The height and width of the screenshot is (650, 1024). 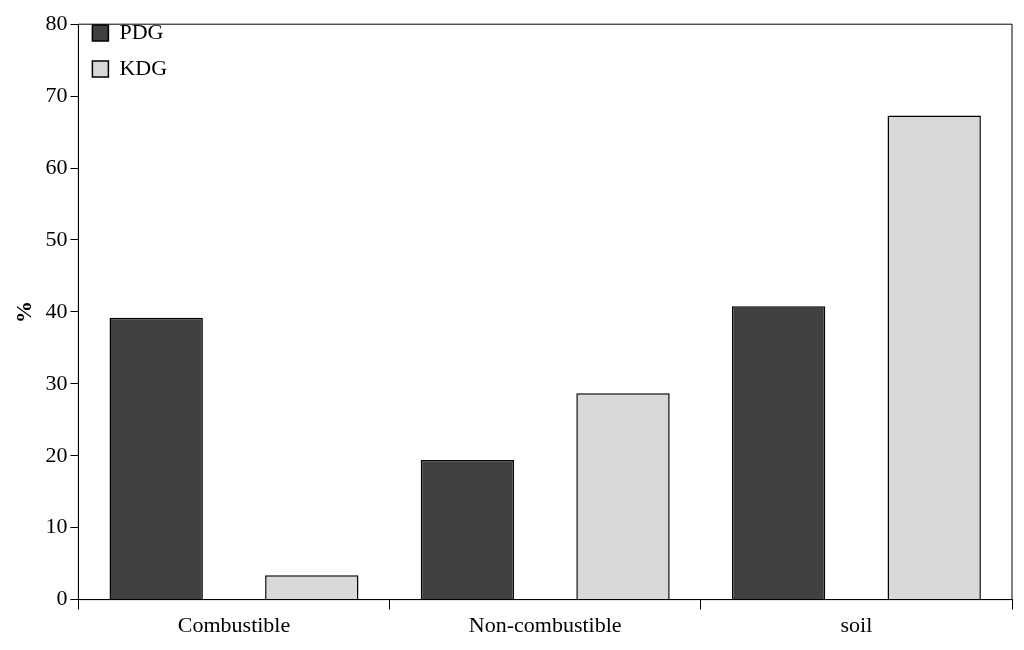 I want to click on y-tick-label: 40, so click(x=56, y=310).